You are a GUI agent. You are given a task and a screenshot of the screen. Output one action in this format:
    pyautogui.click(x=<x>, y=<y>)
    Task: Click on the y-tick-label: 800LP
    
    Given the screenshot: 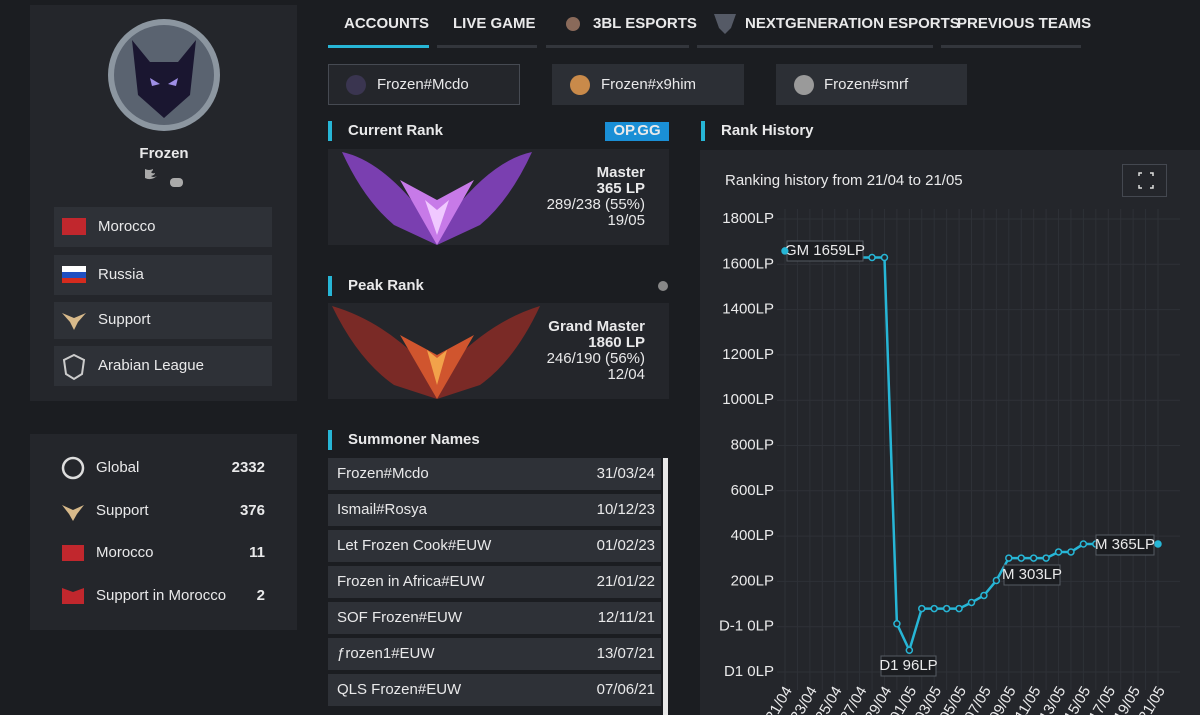 What is the action you would take?
    pyautogui.click(x=752, y=444)
    